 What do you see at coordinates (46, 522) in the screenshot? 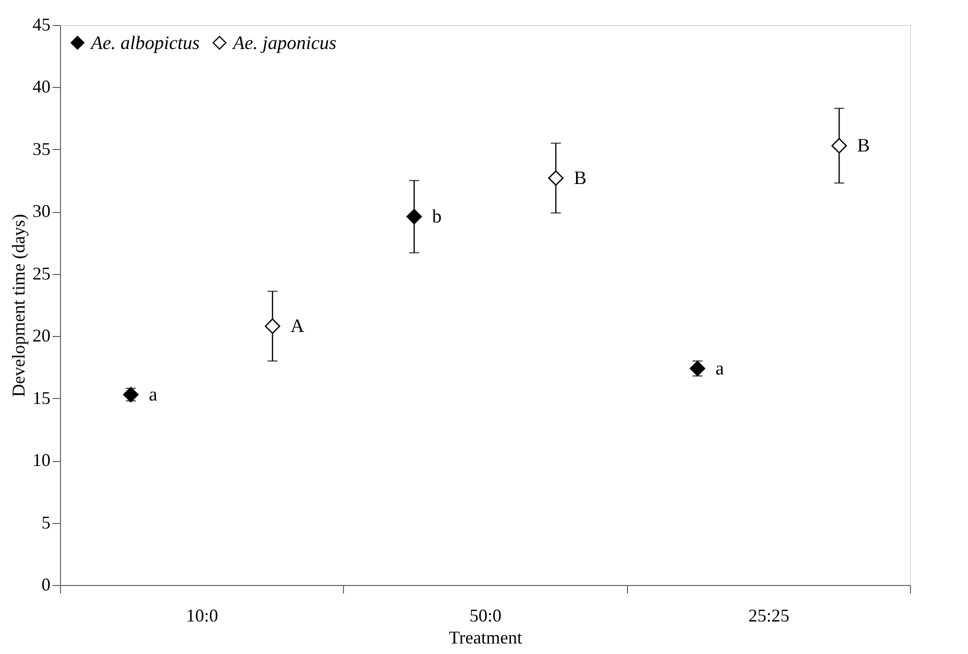
I see `y-tick-label: 5` at bounding box center [46, 522].